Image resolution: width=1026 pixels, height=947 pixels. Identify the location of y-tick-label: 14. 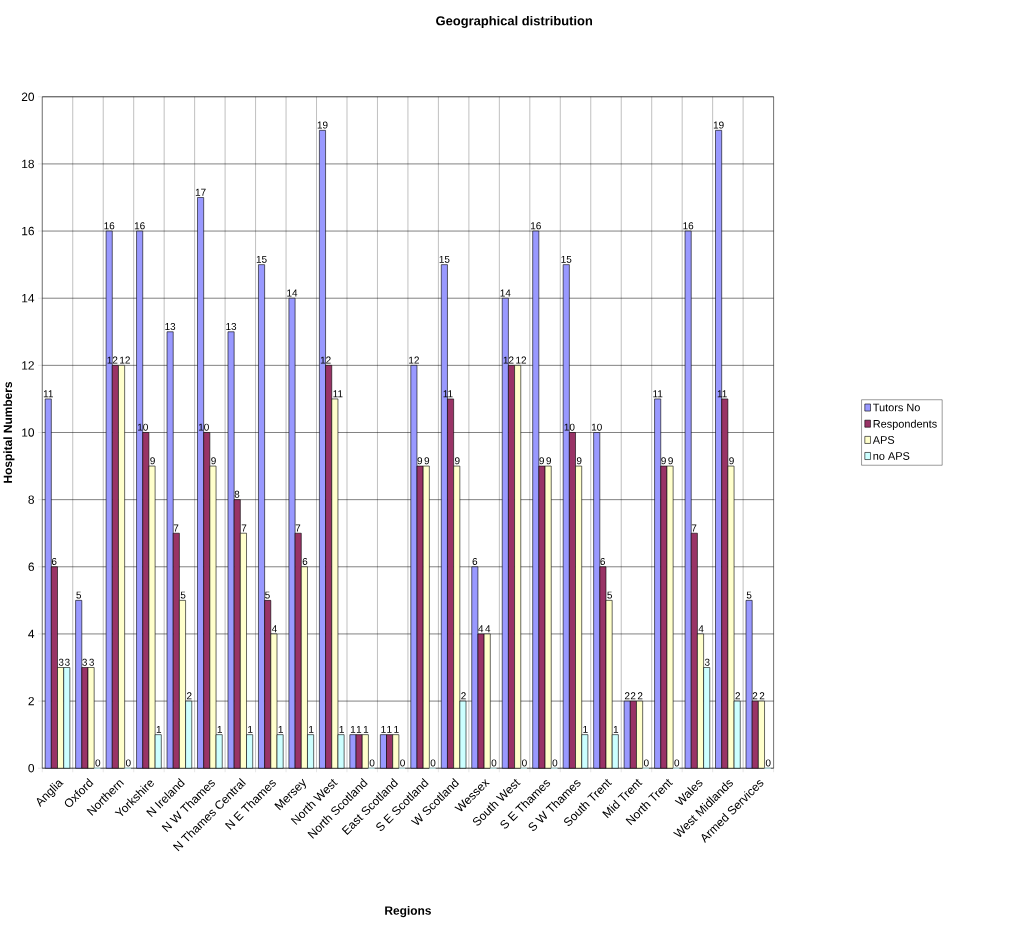
(28, 298).